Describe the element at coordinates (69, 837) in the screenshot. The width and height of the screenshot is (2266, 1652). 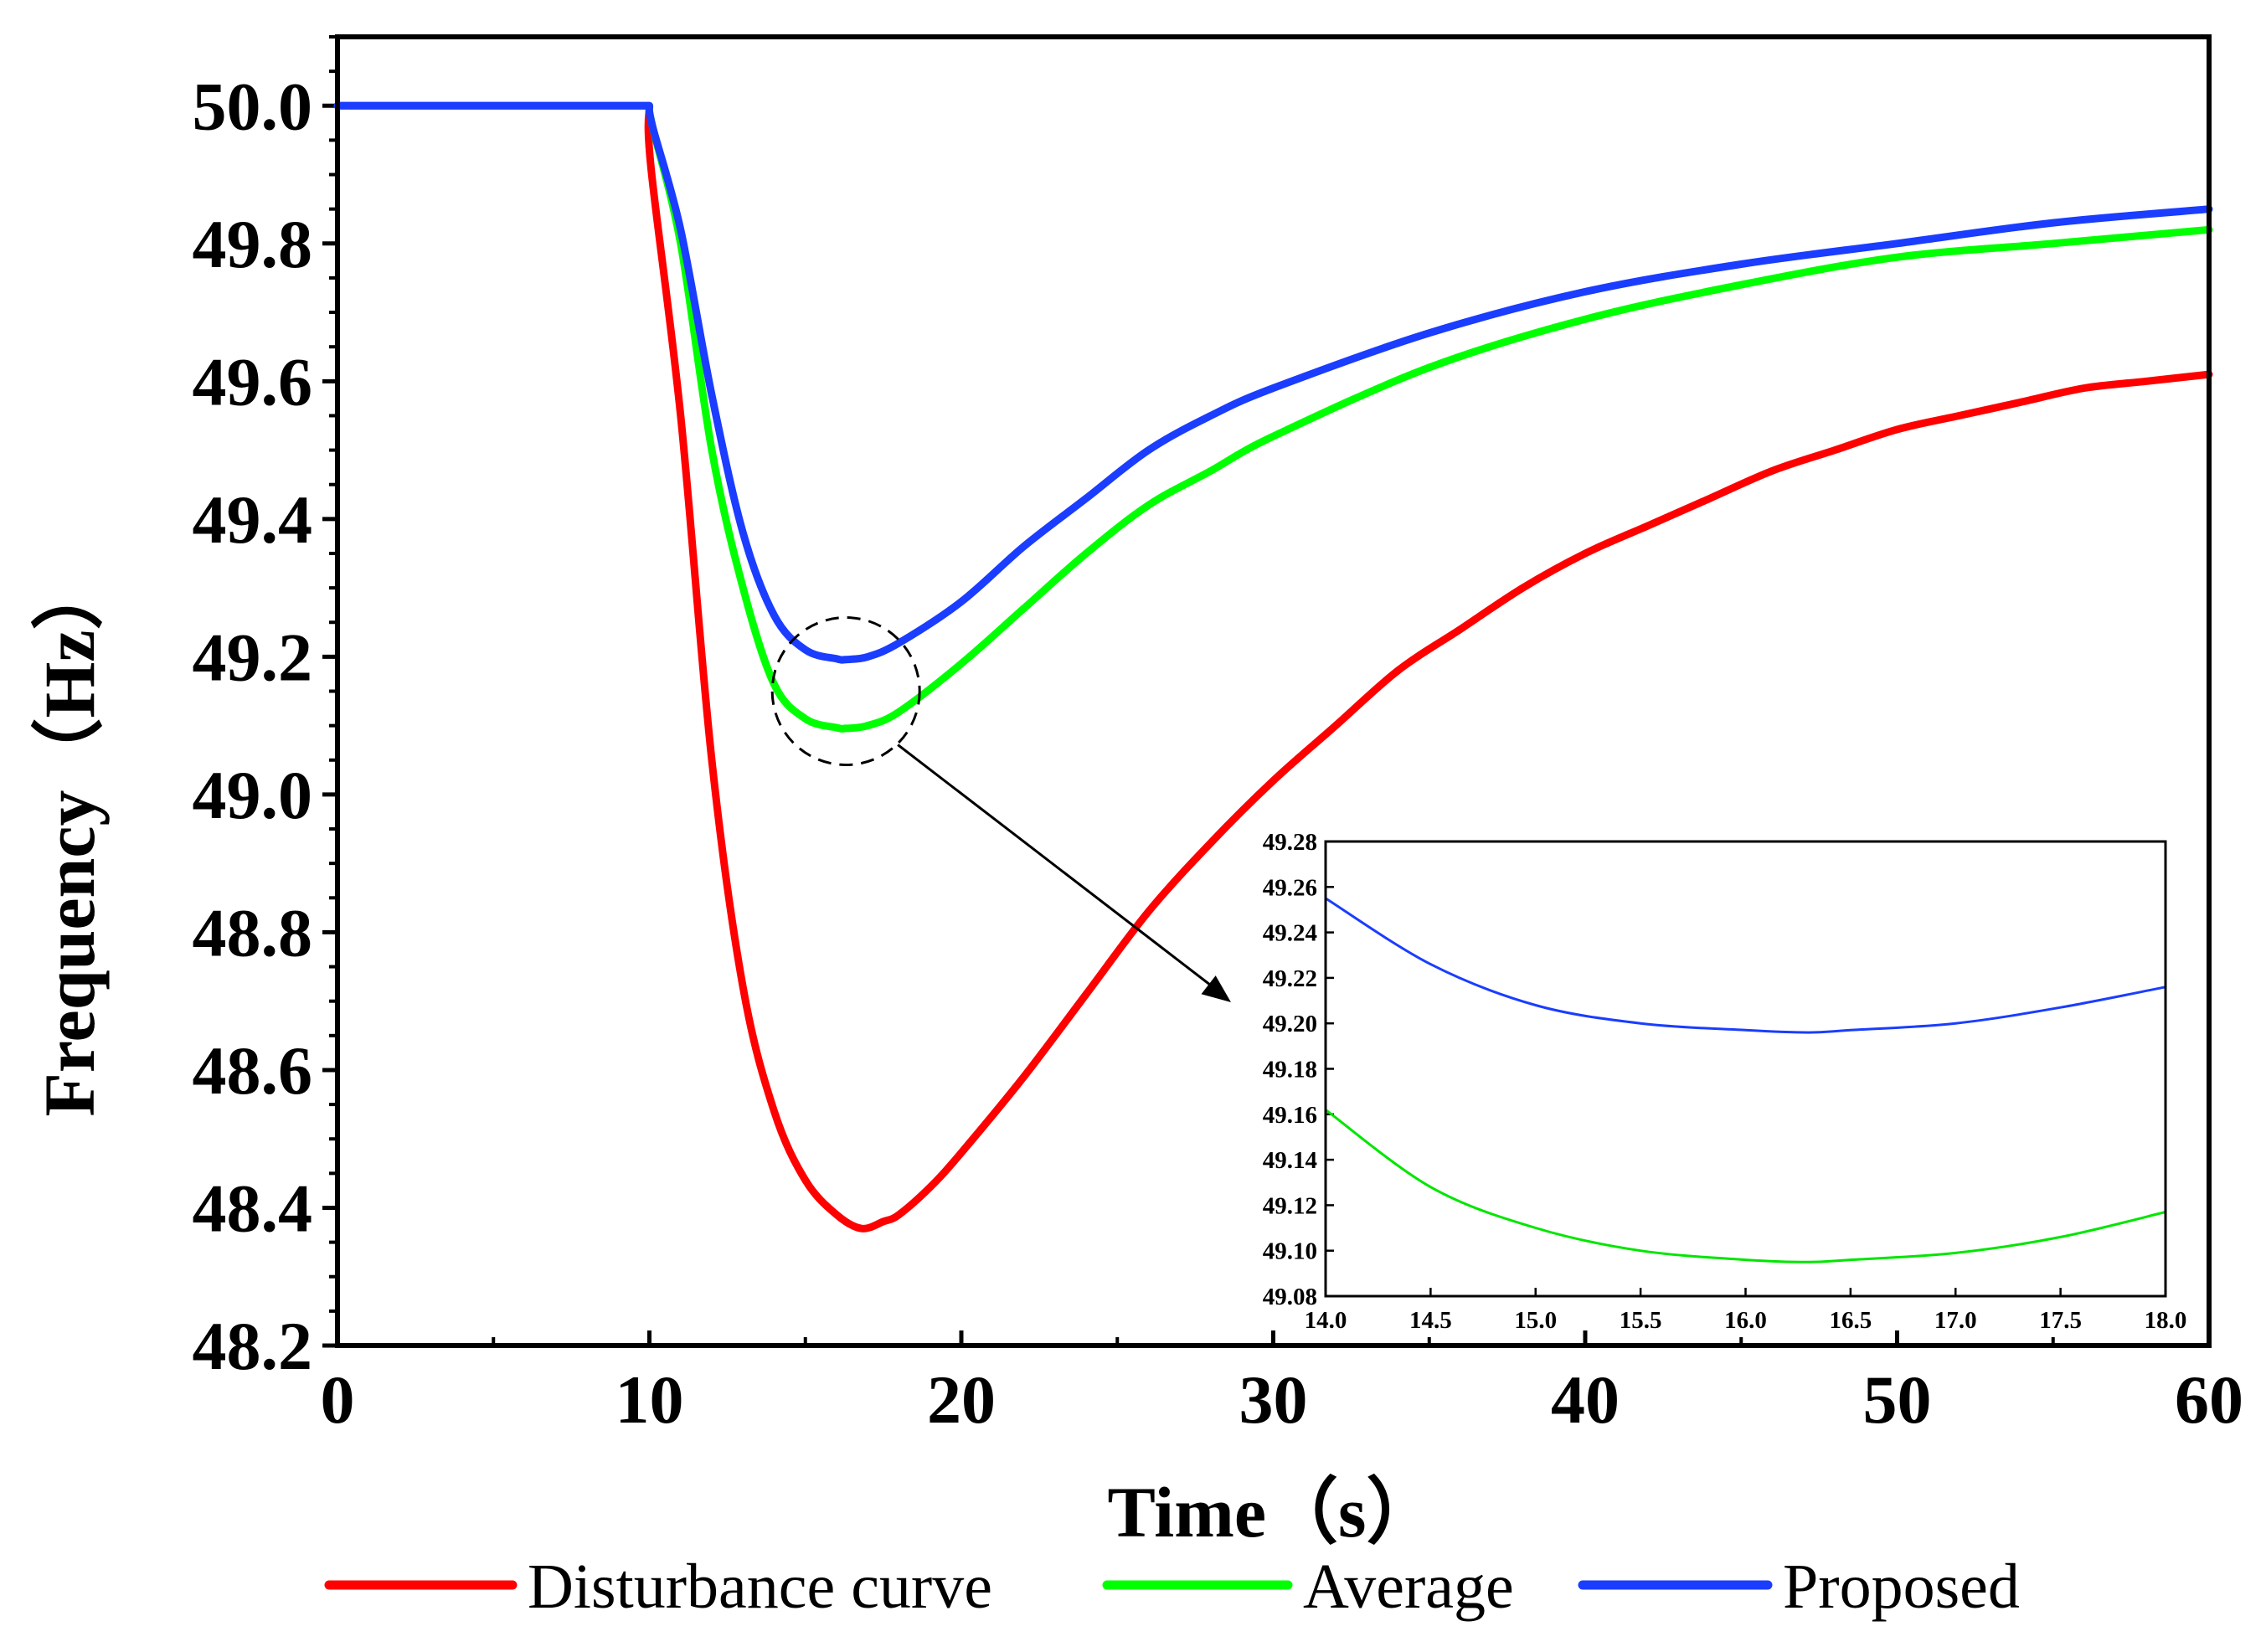
I see `y-axis-title: Frequency（Hz）` at that location.